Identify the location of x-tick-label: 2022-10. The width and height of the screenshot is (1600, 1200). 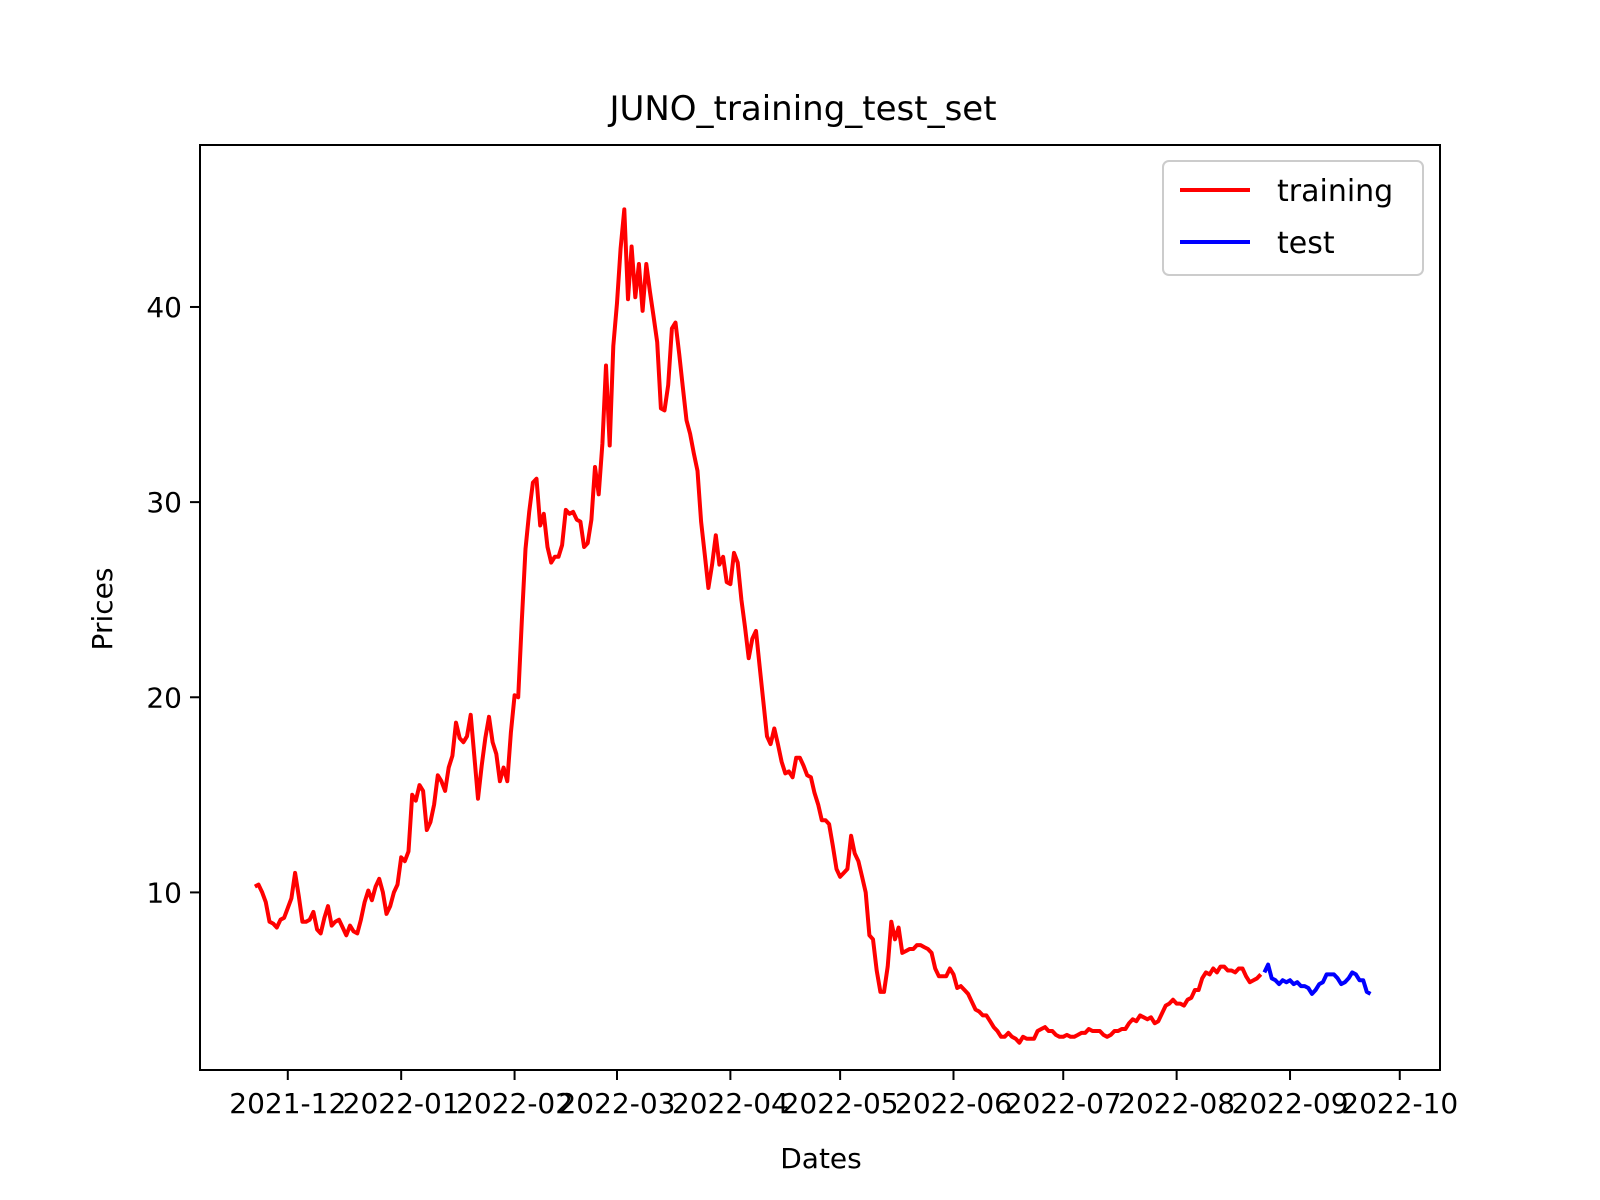
(1399, 1103).